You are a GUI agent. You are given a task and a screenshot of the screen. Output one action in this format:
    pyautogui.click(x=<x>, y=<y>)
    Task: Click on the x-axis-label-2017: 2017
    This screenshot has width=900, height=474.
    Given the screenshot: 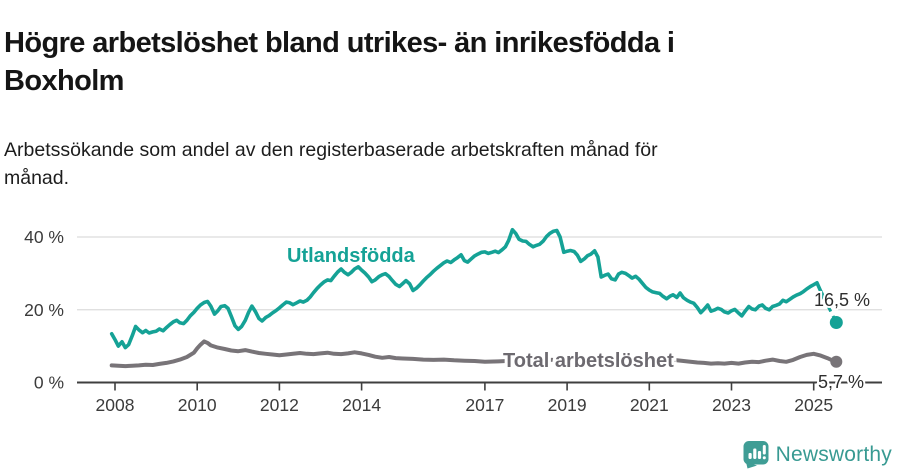 What is the action you would take?
    pyautogui.click(x=484, y=405)
    